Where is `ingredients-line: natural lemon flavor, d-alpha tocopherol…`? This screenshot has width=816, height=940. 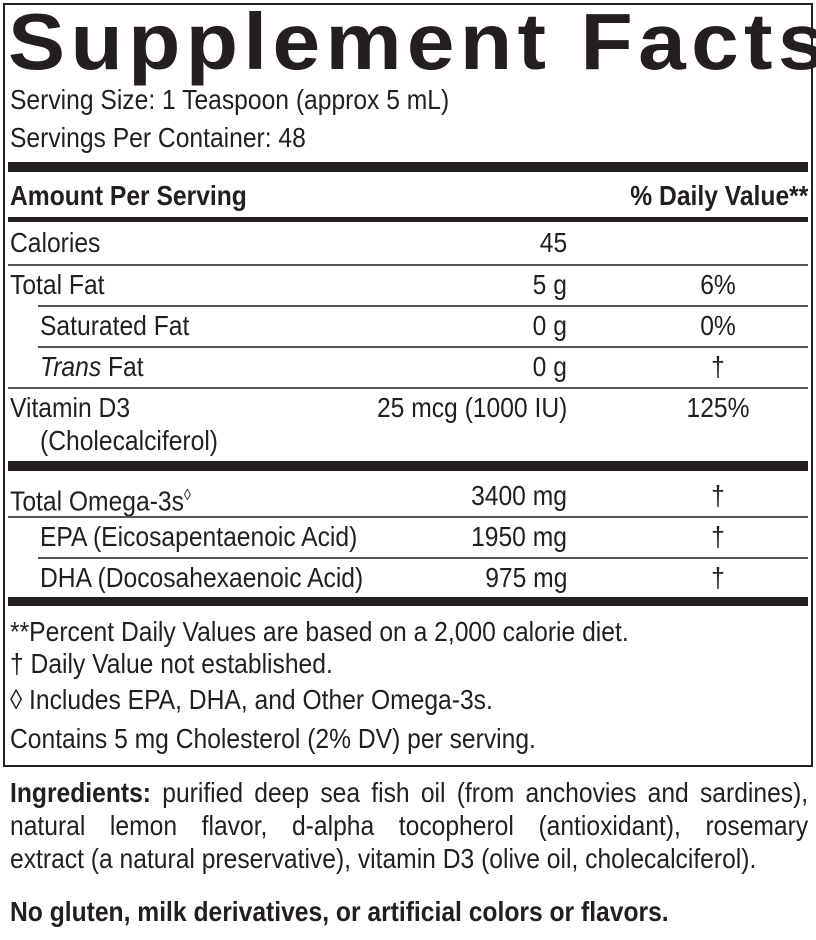
ingredients-line: natural lemon flavor, d-alpha tocopherol… is located at coordinates (409, 825).